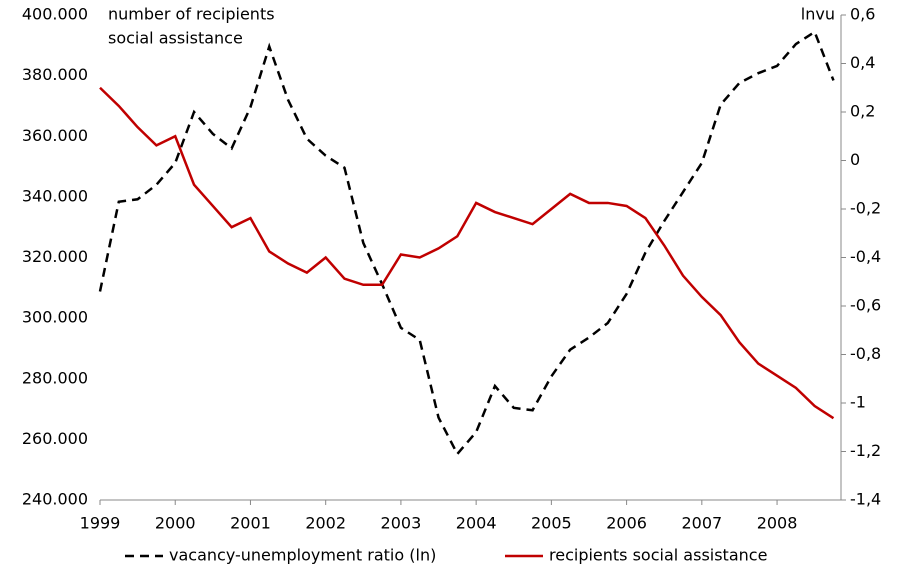 This screenshot has width=898, height=578. What do you see at coordinates (862, 62) in the screenshot?
I see `y2-tick-label: 0,4` at bounding box center [862, 62].